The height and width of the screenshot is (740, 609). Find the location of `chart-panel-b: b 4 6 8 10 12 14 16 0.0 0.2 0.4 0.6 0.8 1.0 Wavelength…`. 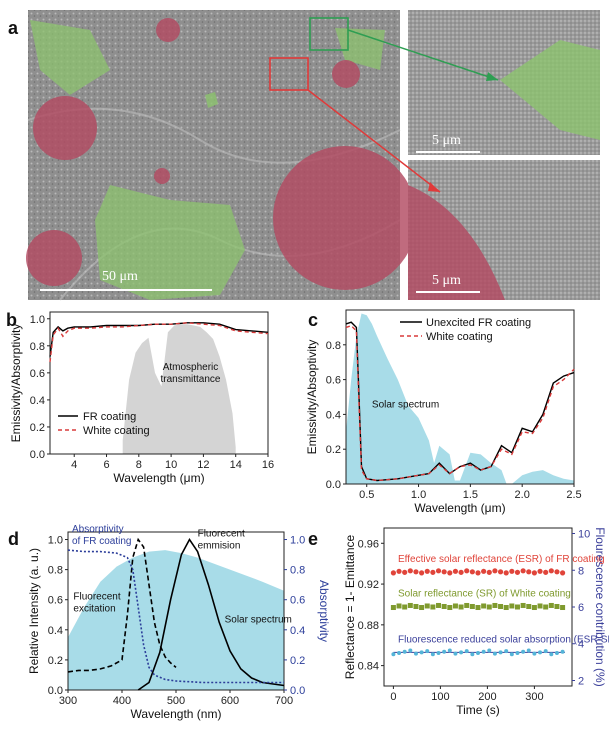

chart-panel-b: b 4 6 8 10 12 14 16 0.0 0.2 0.4 0.6 0.8 1.0 Wavelength… is located at coordinates (140, 397).